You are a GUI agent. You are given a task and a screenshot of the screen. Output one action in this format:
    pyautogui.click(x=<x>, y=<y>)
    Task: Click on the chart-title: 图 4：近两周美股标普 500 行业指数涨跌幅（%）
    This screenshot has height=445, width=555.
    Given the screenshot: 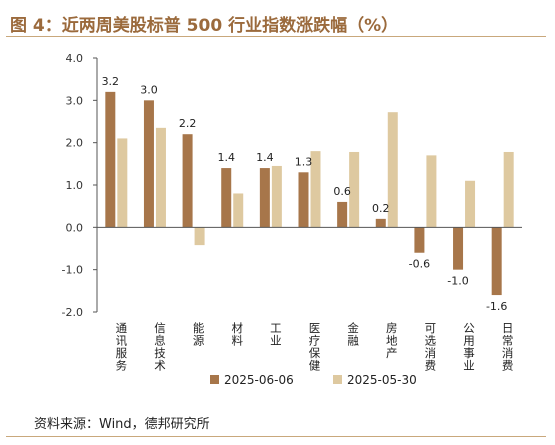 What is the action you would take?
    pyautogui.click(x=204, y=26)
    